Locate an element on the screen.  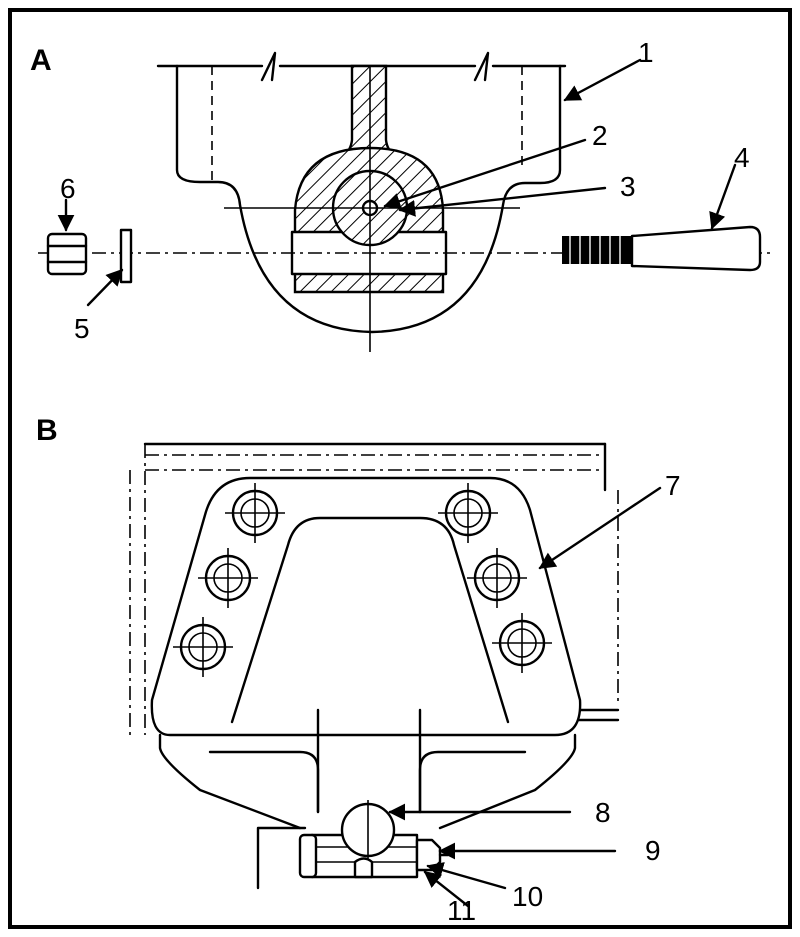
bearing-section is located at coordinates (369, 220).